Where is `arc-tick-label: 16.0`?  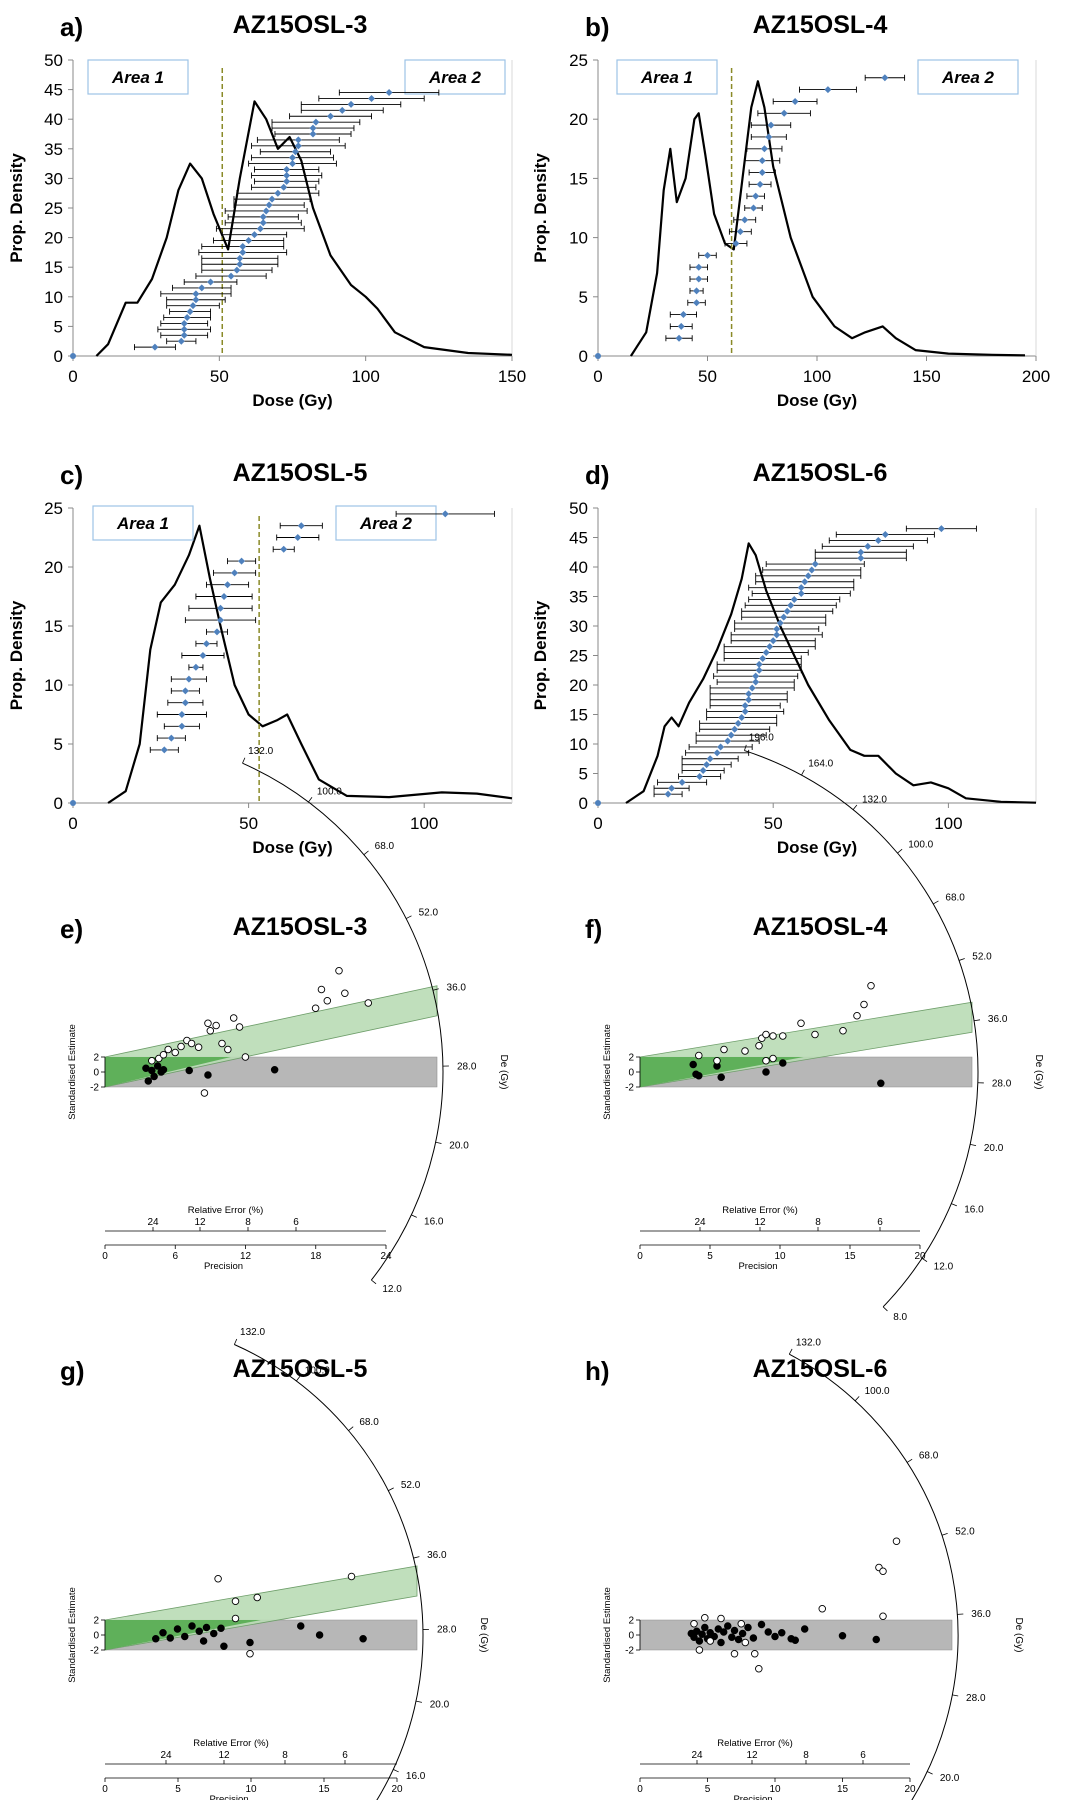
arc-tick-label: 16.0 is located at coordinates (434, 1221).